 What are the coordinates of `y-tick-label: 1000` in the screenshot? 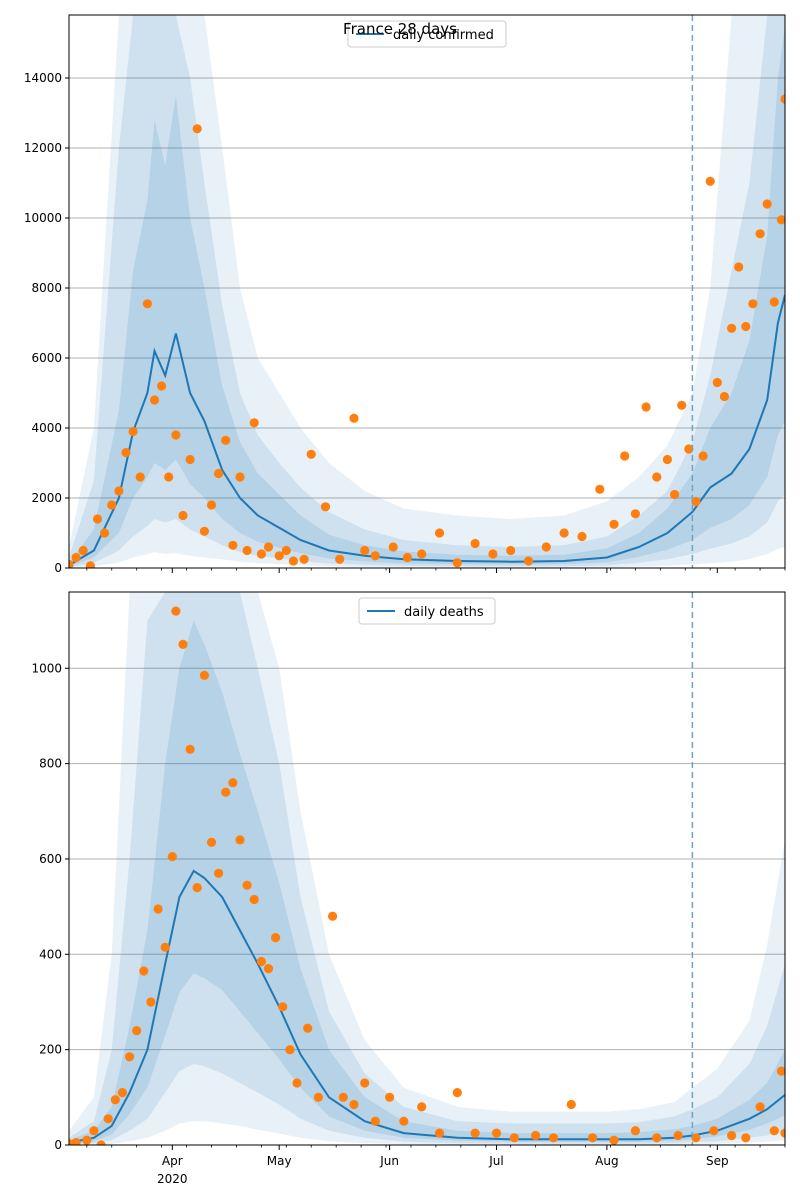 It's located at (46, 668).